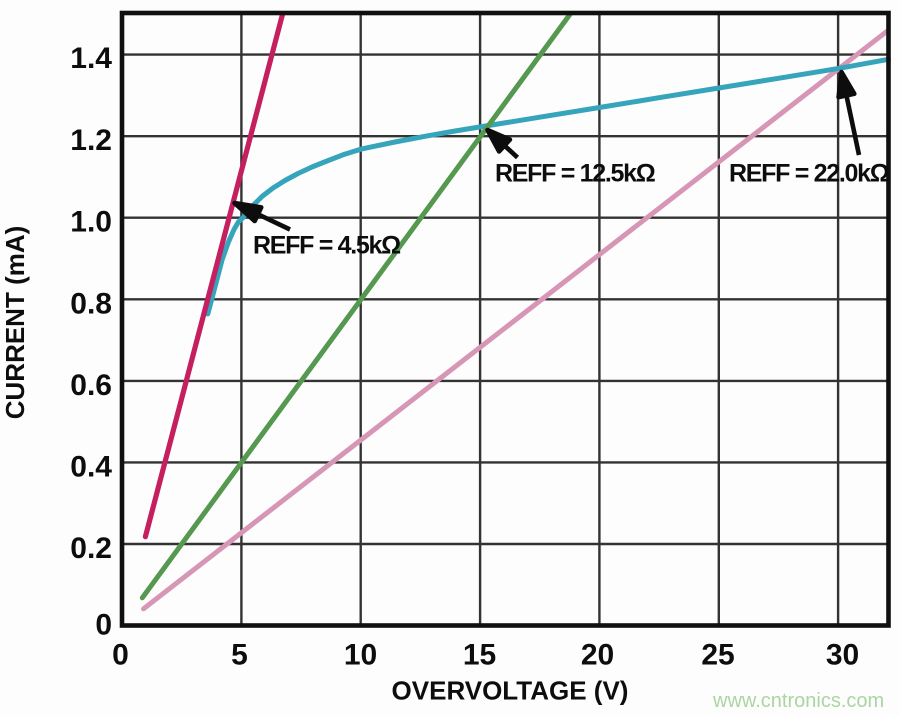 The height and width of the screenshot is (716, 900). What do you see at coordinates (510, 691) in the screenshot?
I see `svg-text: OVERVOLTAGE (V)` at bounding box center [510, 691].